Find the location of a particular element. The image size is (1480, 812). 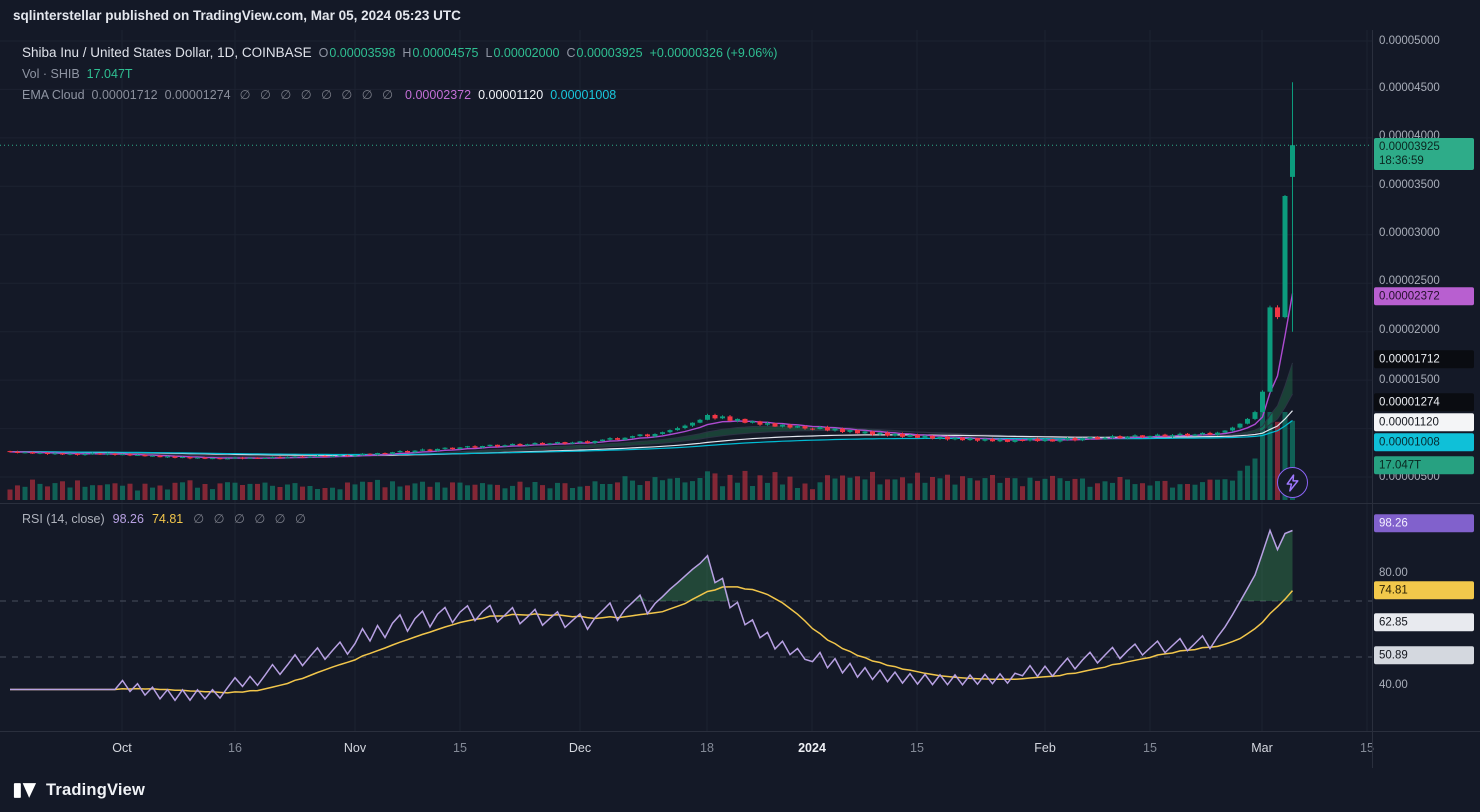

axis-label: 0.00002000 is located at coordinates (1409, 330).